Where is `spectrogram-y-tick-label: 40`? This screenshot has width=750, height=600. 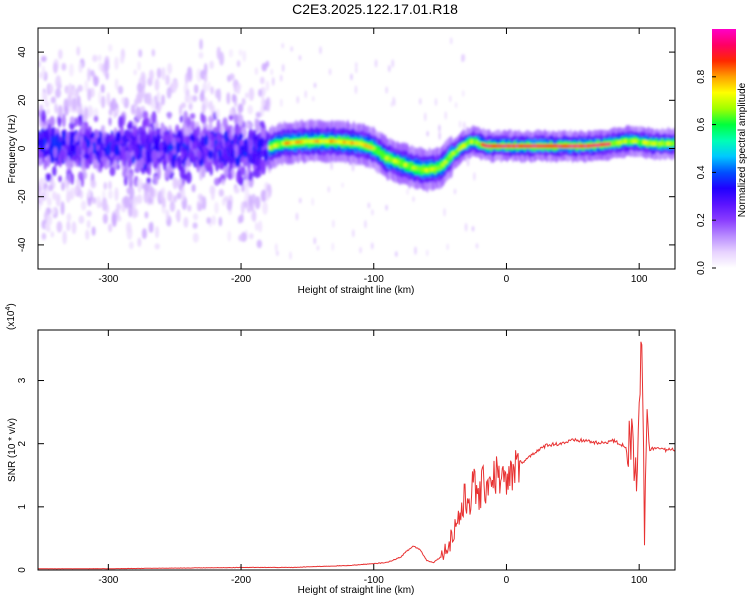 spectrogram-y-tick-label: 40 is located at coordinates (22, 52).